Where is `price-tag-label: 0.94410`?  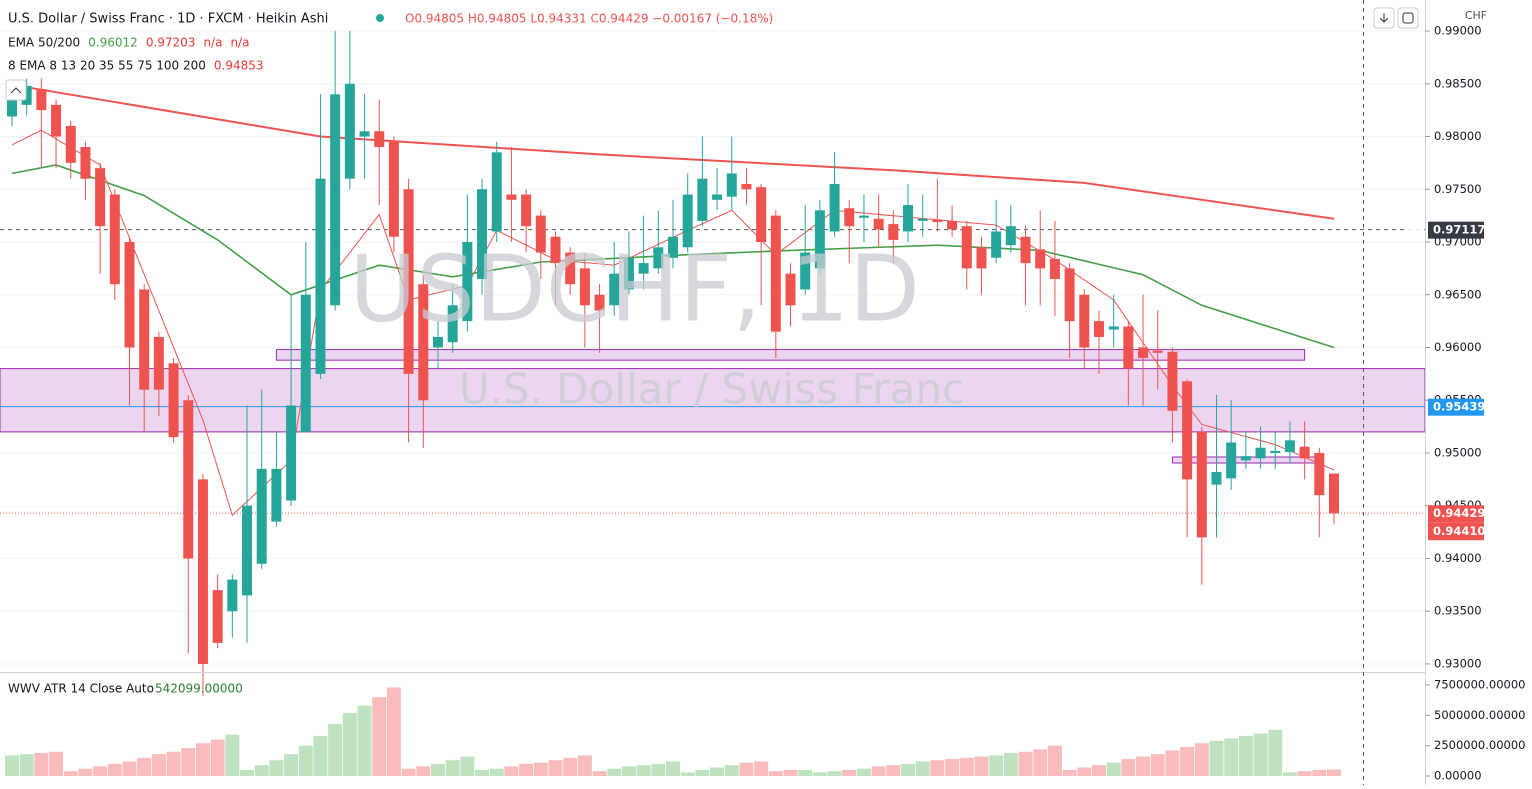
price-tag-label: 0.94410 is located at coordinates (1459, 531).